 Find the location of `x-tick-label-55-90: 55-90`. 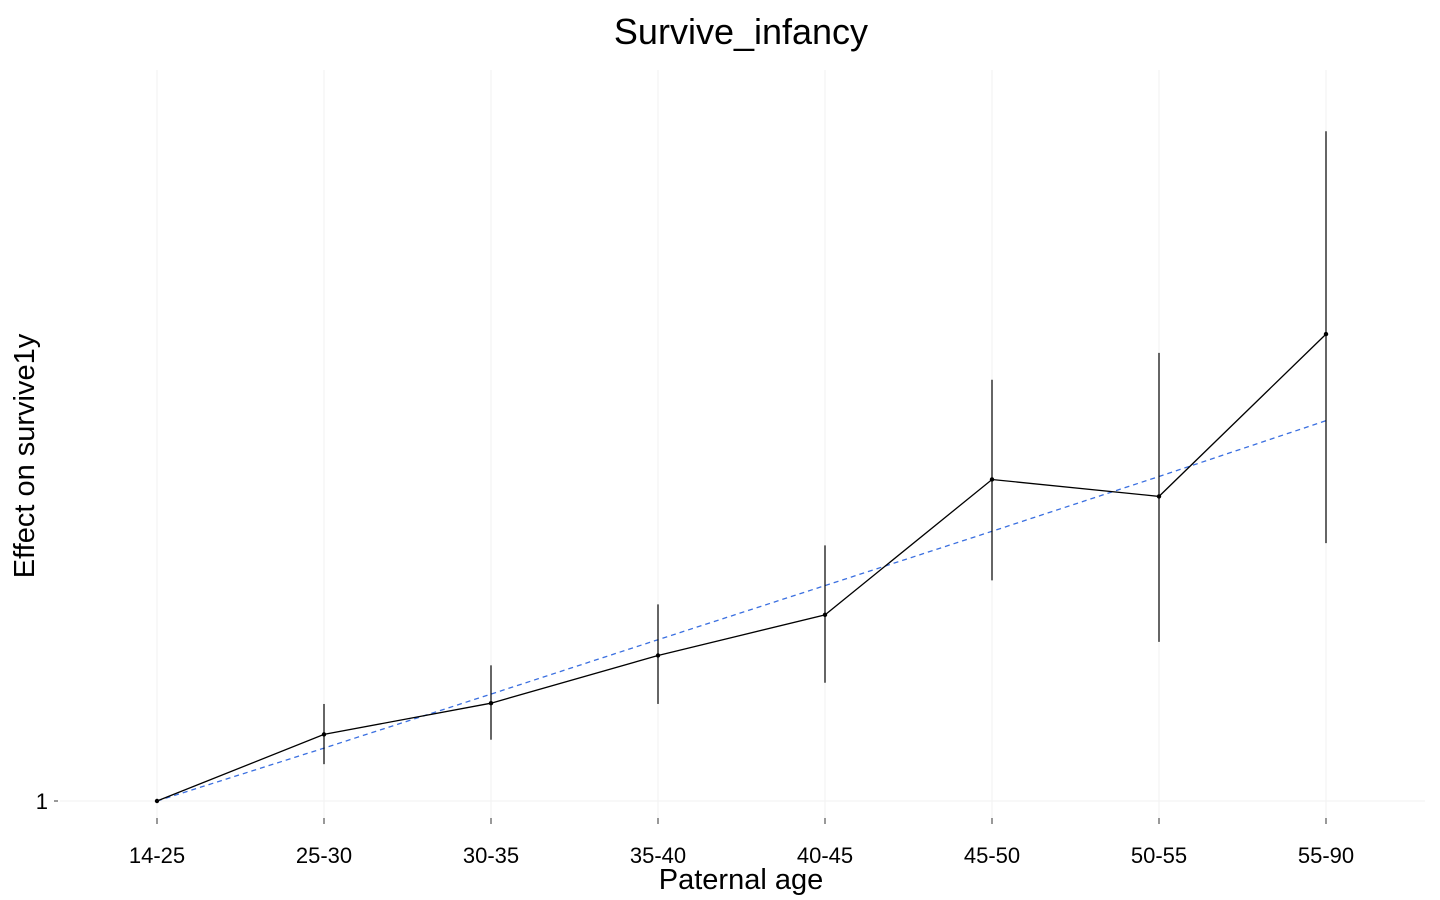

x-tick-label-55-90: 55-90 is located at coordinates (1326, 855).